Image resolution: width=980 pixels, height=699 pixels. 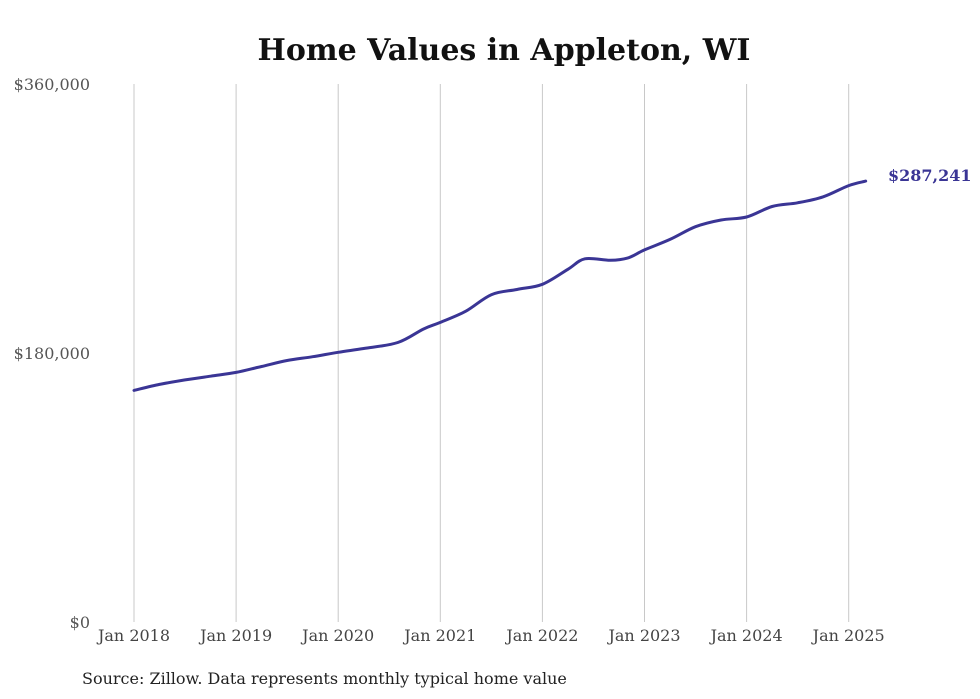 I want to click on y-tick-label: $180,000, so click(x=52, y=353).